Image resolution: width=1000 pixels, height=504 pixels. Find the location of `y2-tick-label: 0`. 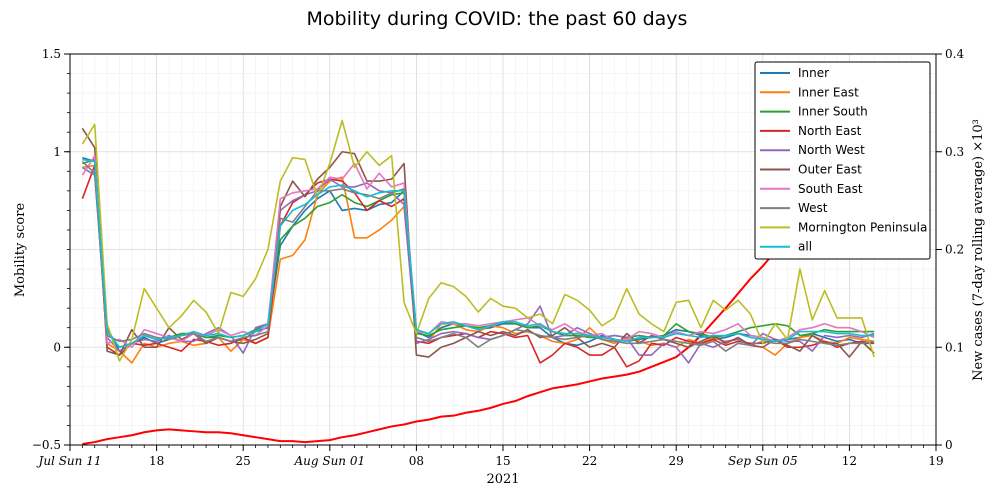

y2-tick-label: 0 is located at coordinates (949, 445).